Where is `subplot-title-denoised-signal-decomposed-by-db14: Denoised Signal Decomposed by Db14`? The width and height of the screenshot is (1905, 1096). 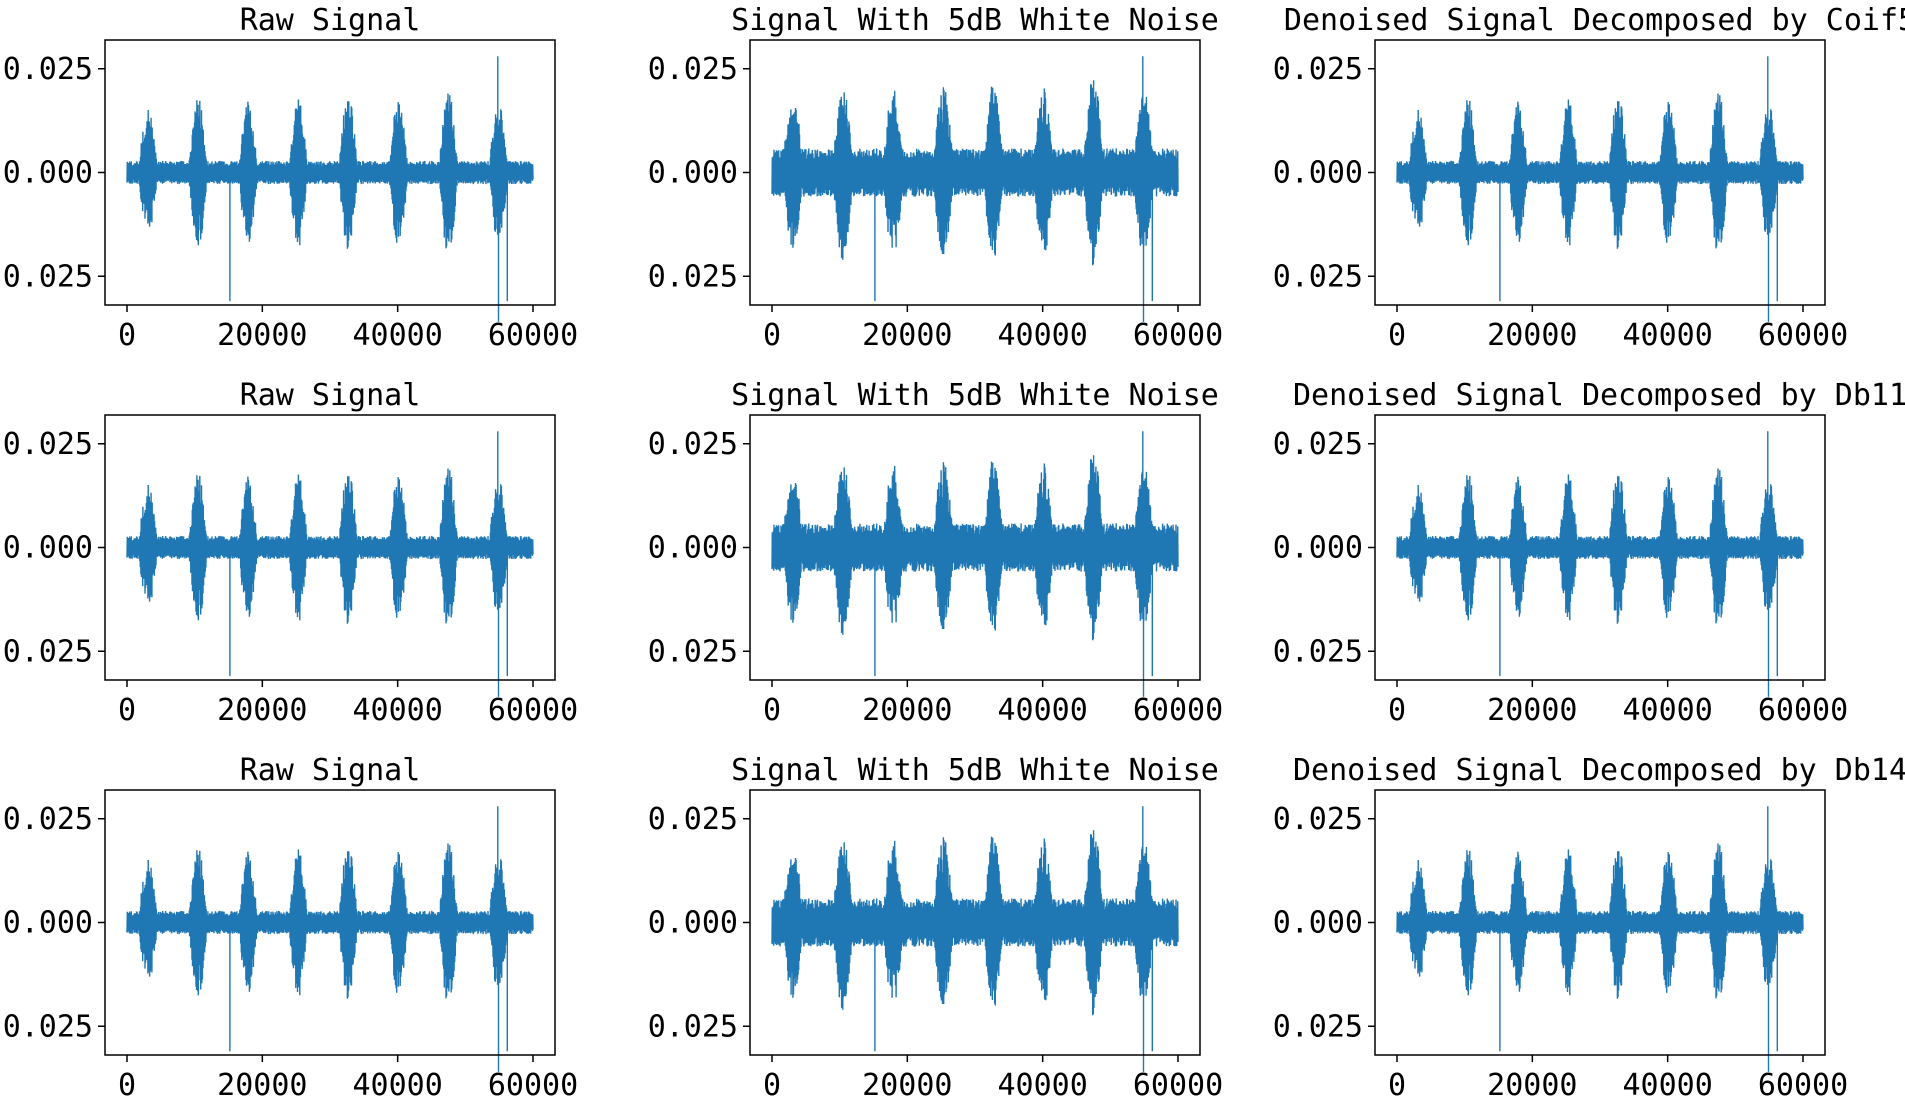
subplot-title-denoised-signal-decomposed-by-db14: Denoised Signal Decomposed by Db14 is located at coordinates (1599, 770).